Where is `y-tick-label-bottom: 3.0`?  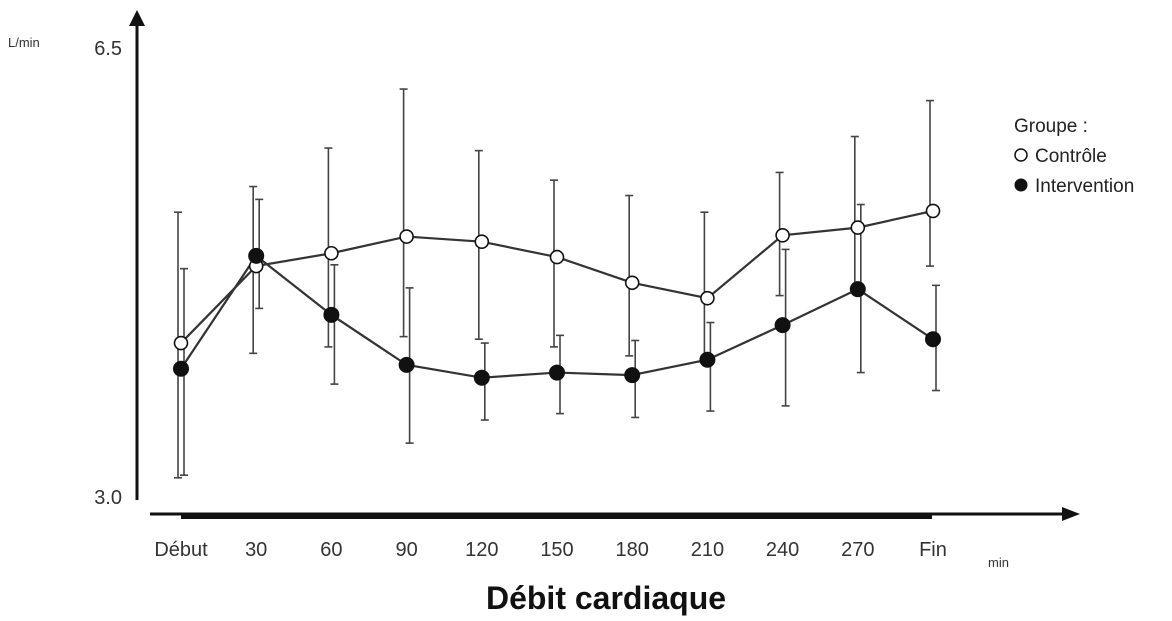
y-tick-label-bottom: 3.0 is located at coordinates (108, 498).